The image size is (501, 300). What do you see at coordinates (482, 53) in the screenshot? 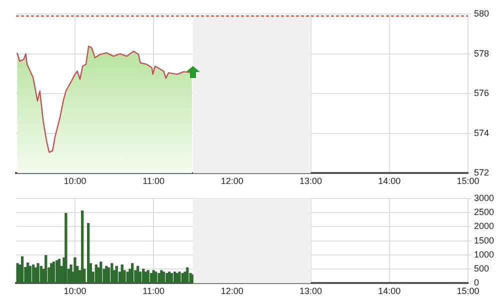
I see `y-tick-label: 578` at bounding box center [482, 53].